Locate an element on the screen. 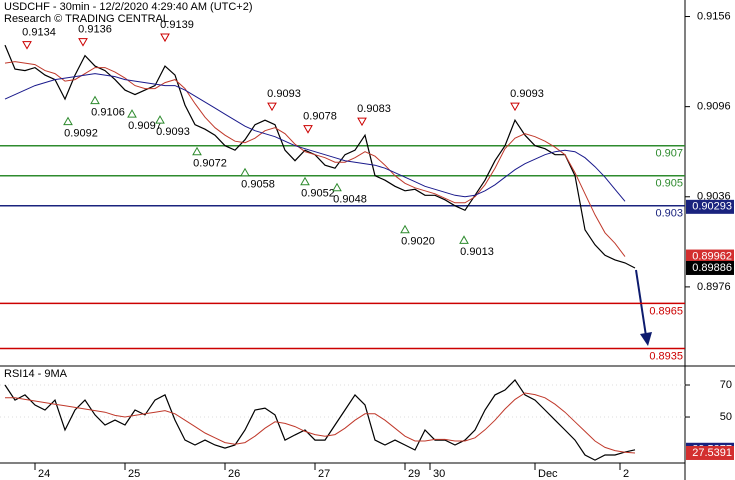 This screenshot has width=735, height=480. x-tick-label: 2 is located at coordinates (626, 474).